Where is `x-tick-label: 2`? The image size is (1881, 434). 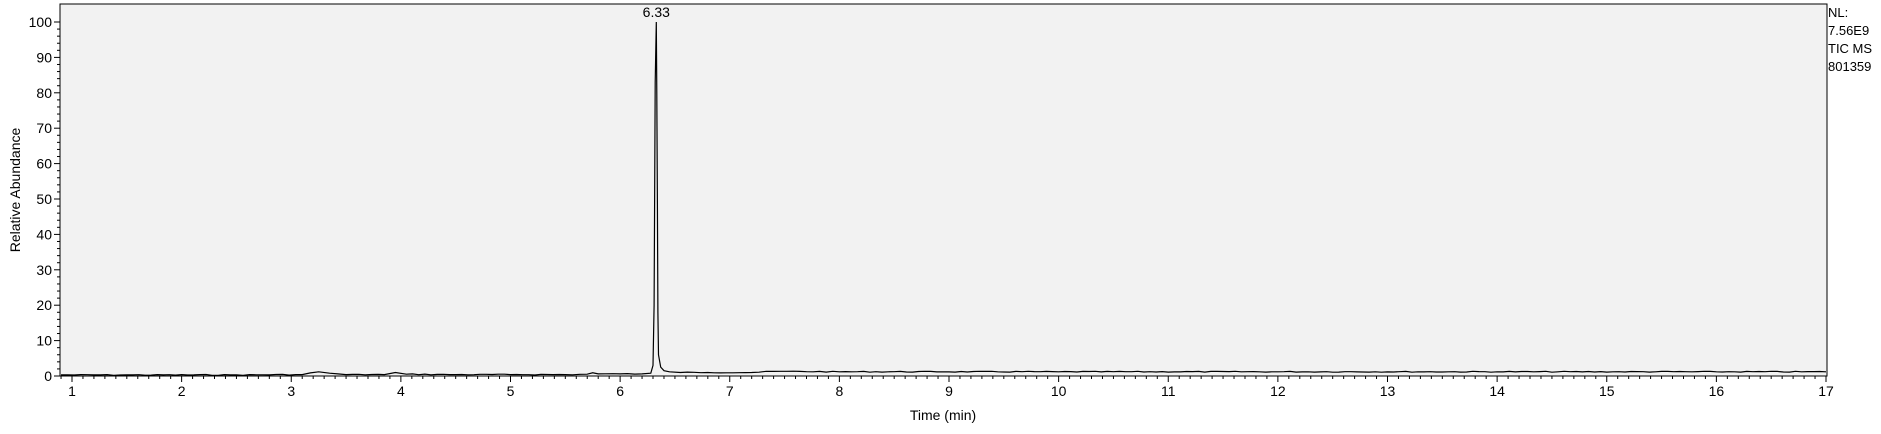 x-tick-label: 2 is located at coordinates (182, 391).